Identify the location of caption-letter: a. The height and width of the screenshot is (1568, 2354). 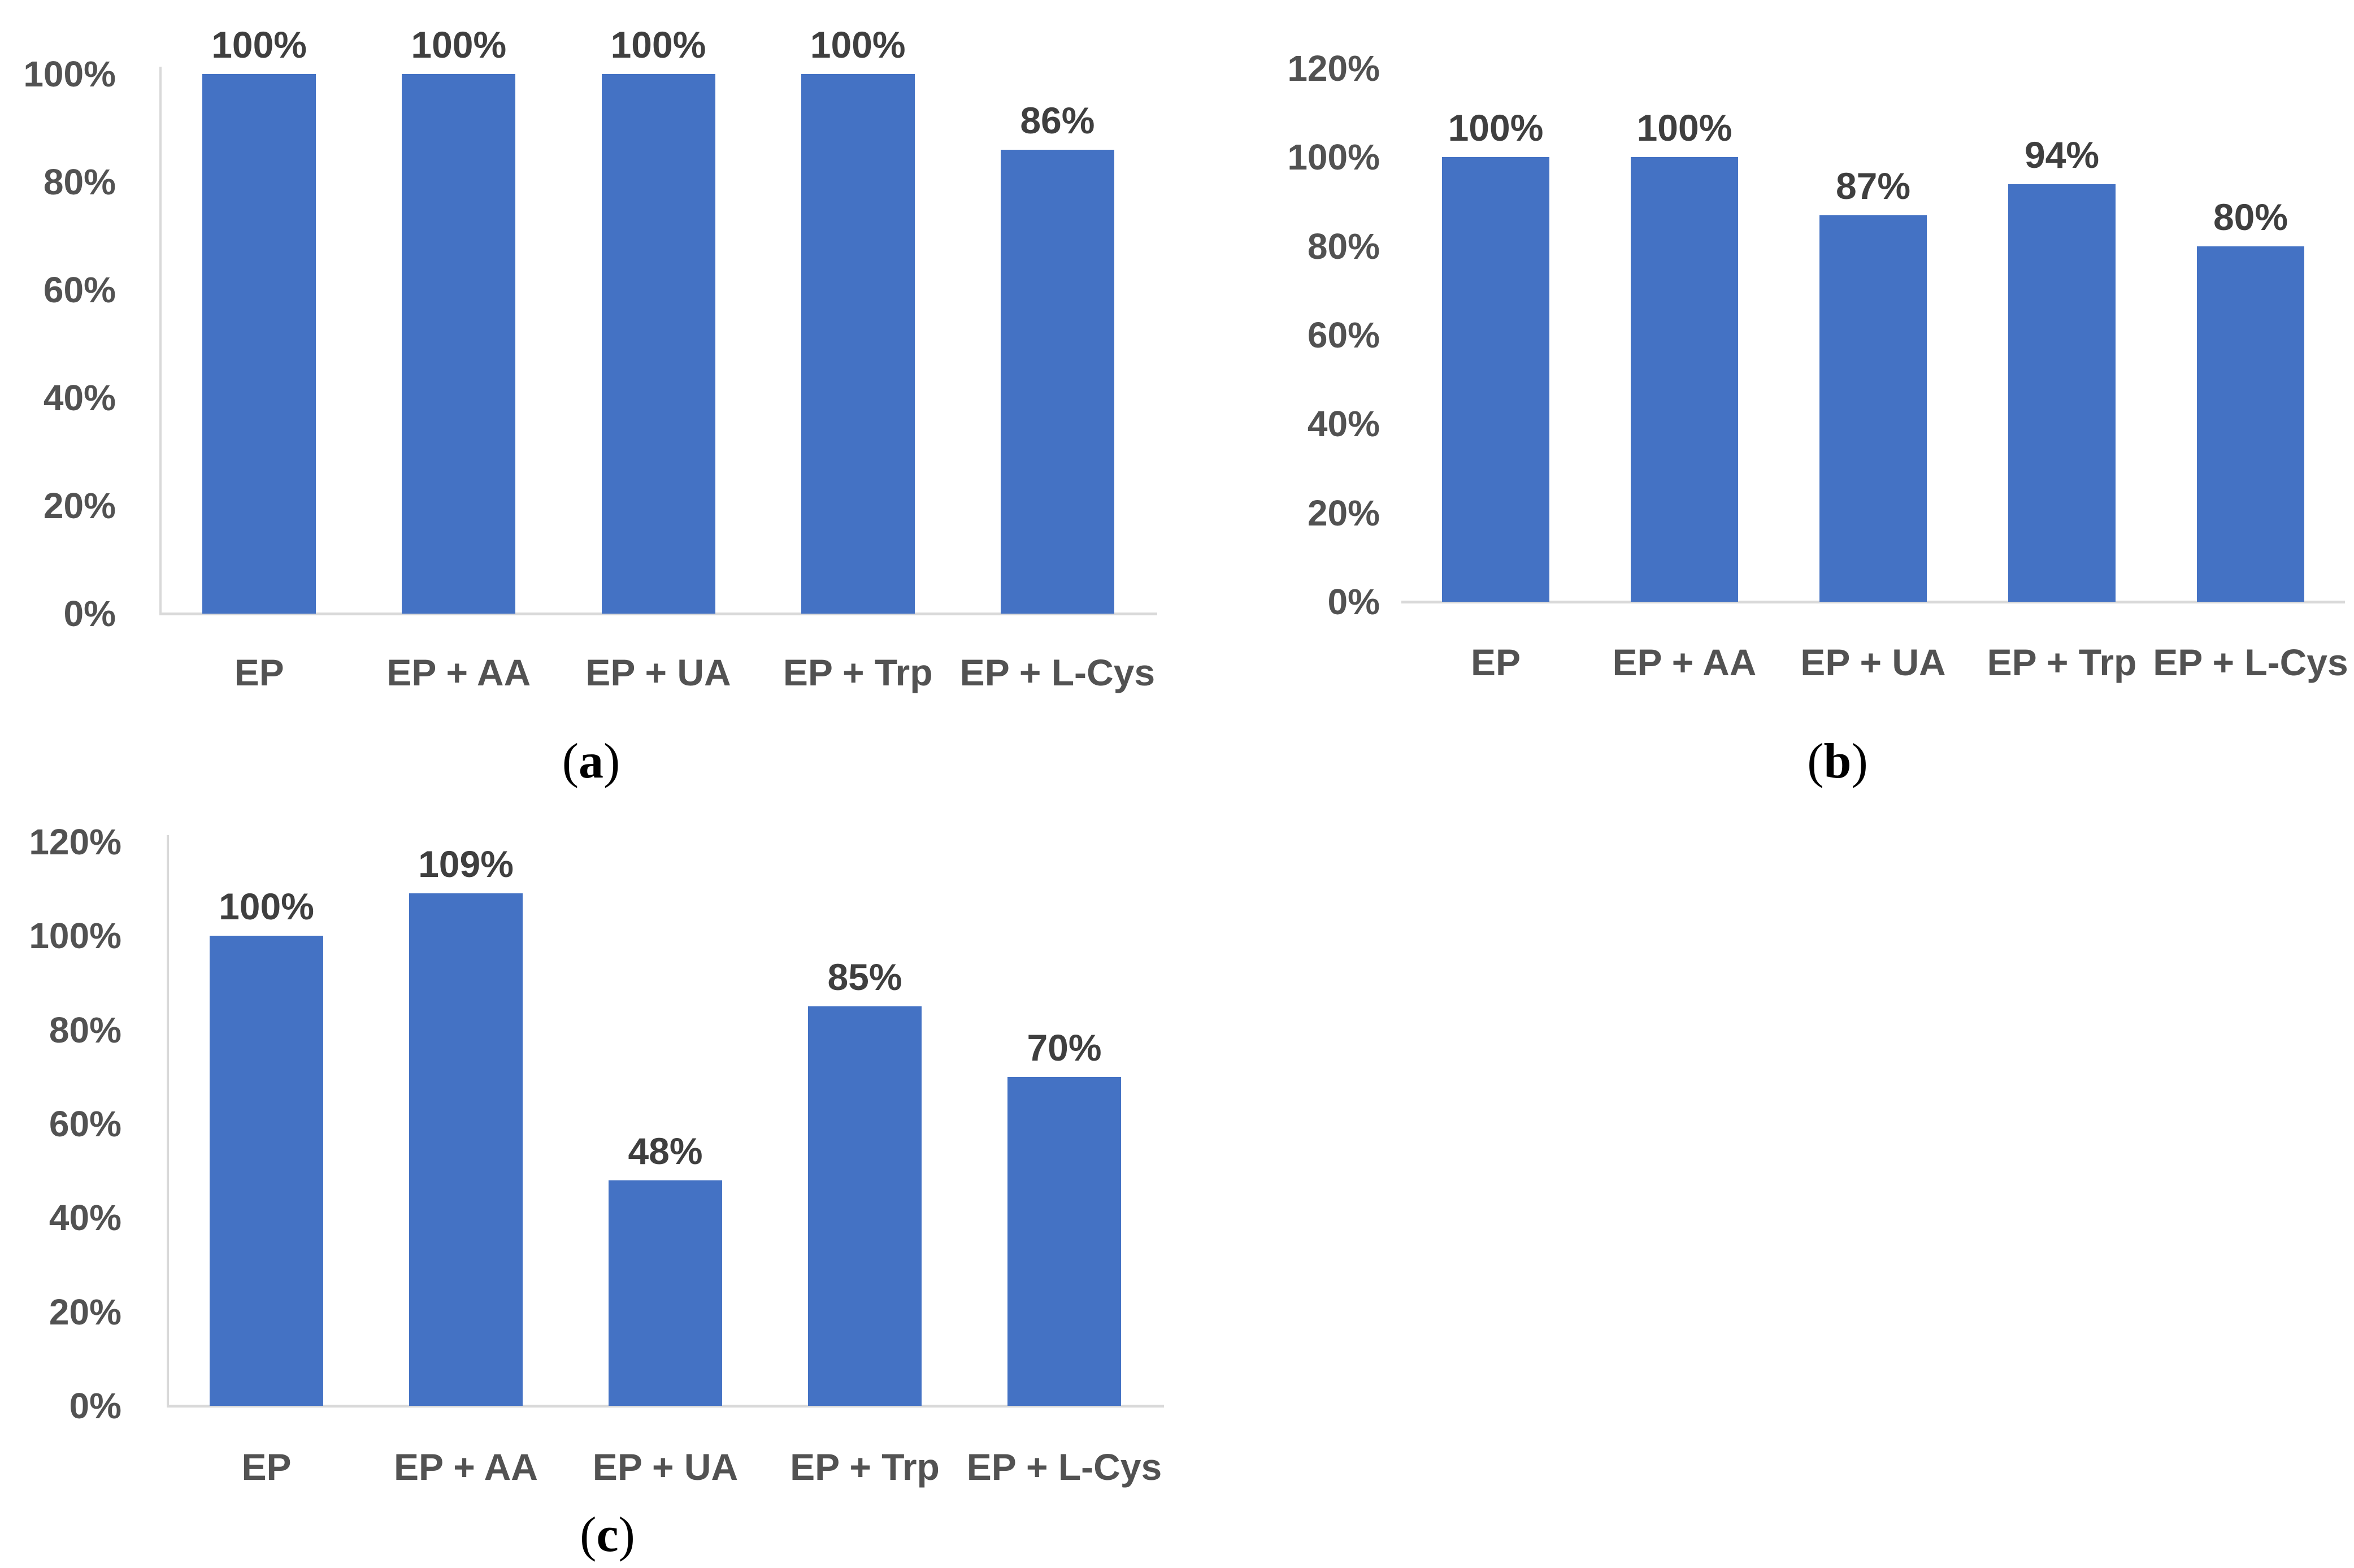
(591, 761).